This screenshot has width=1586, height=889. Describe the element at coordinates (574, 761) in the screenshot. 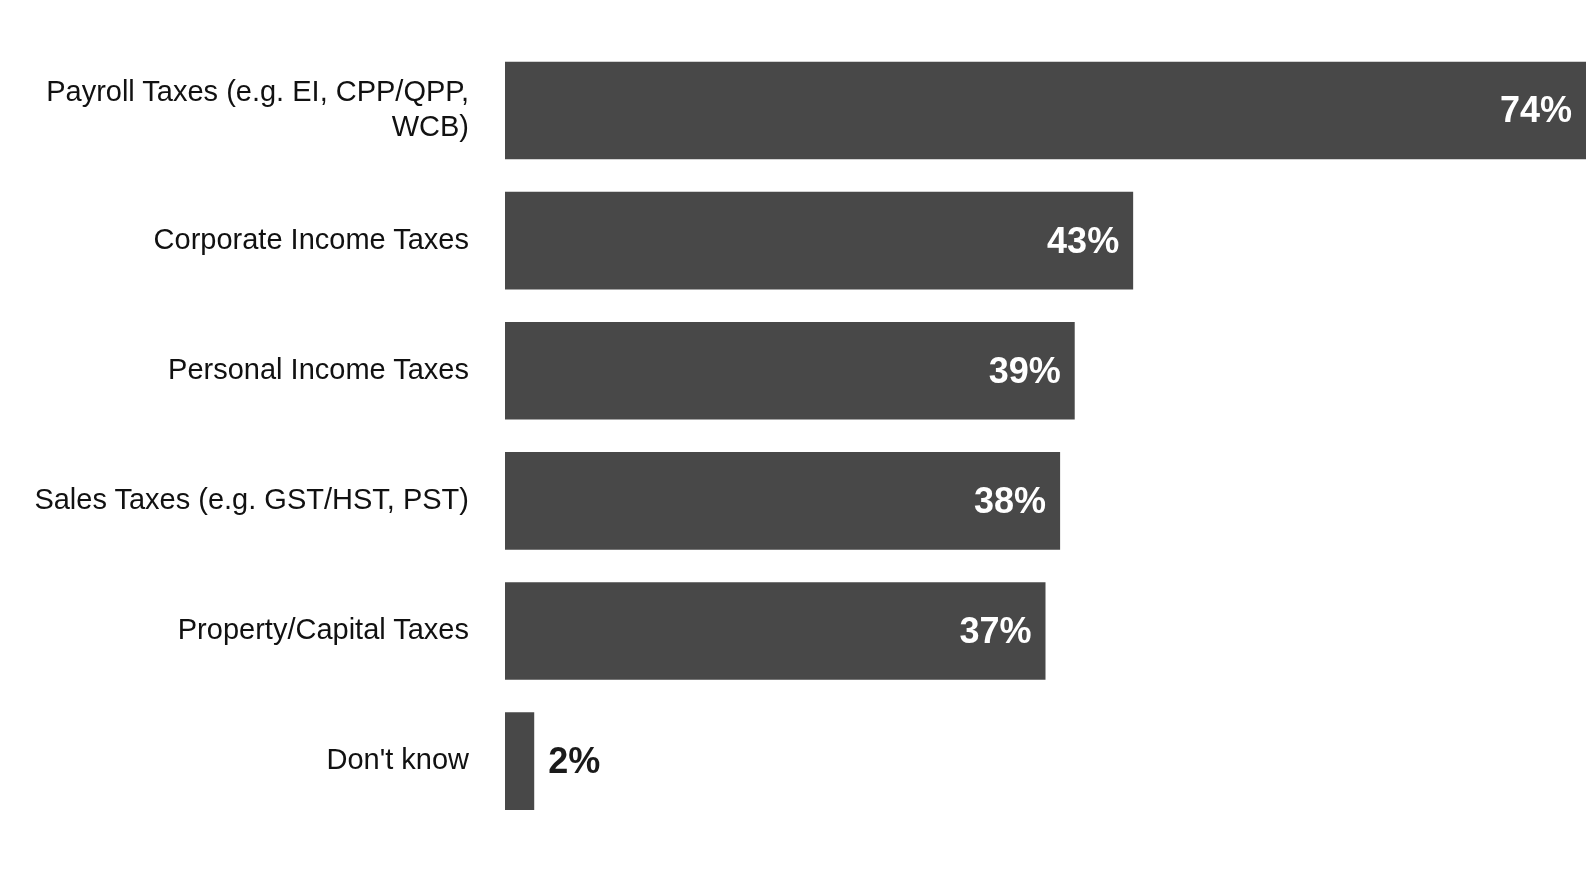

I see `data-label: 2%` at that location.